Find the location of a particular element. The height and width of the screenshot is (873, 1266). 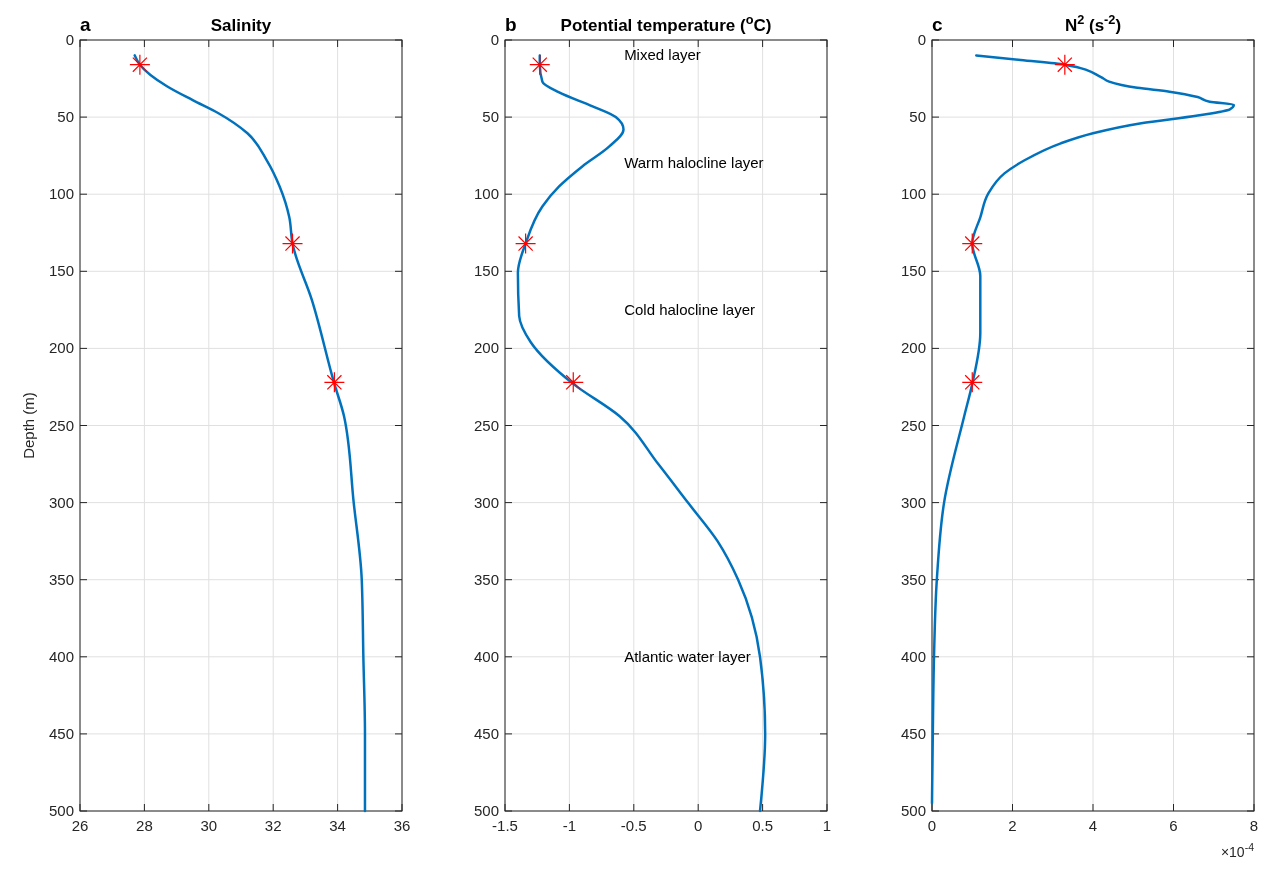

x-tick-label: -1.5 is located at coordinates (505, 825).